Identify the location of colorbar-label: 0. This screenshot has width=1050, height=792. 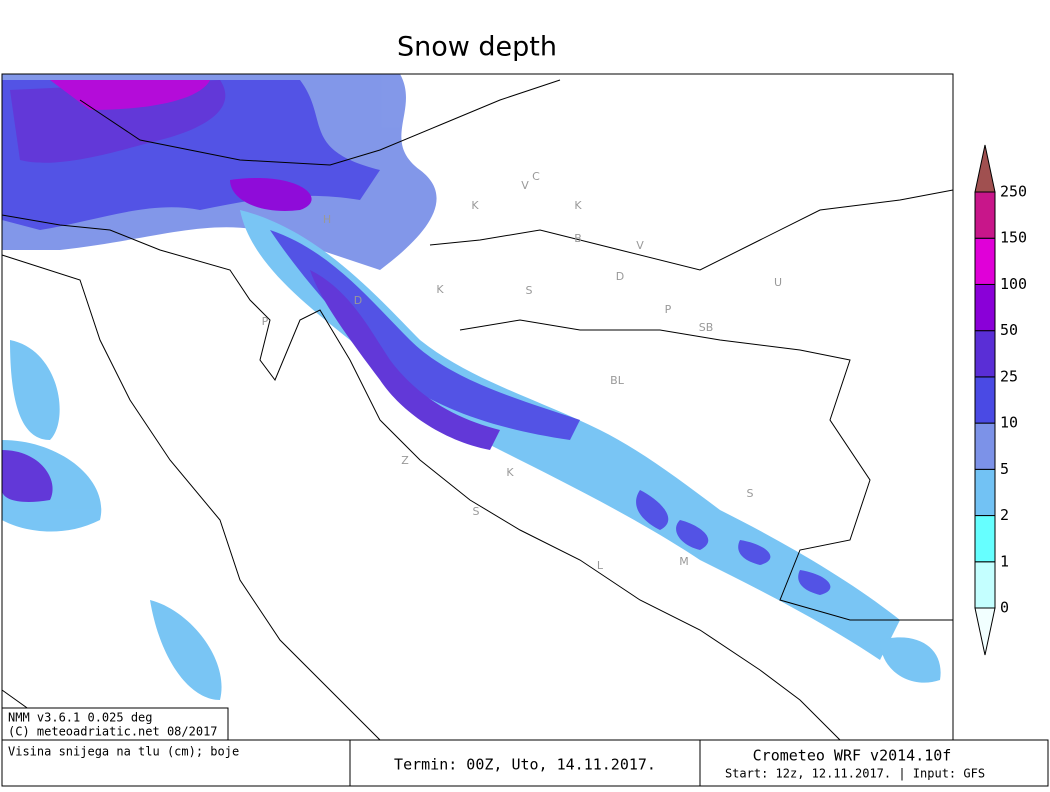
(1004, 608).